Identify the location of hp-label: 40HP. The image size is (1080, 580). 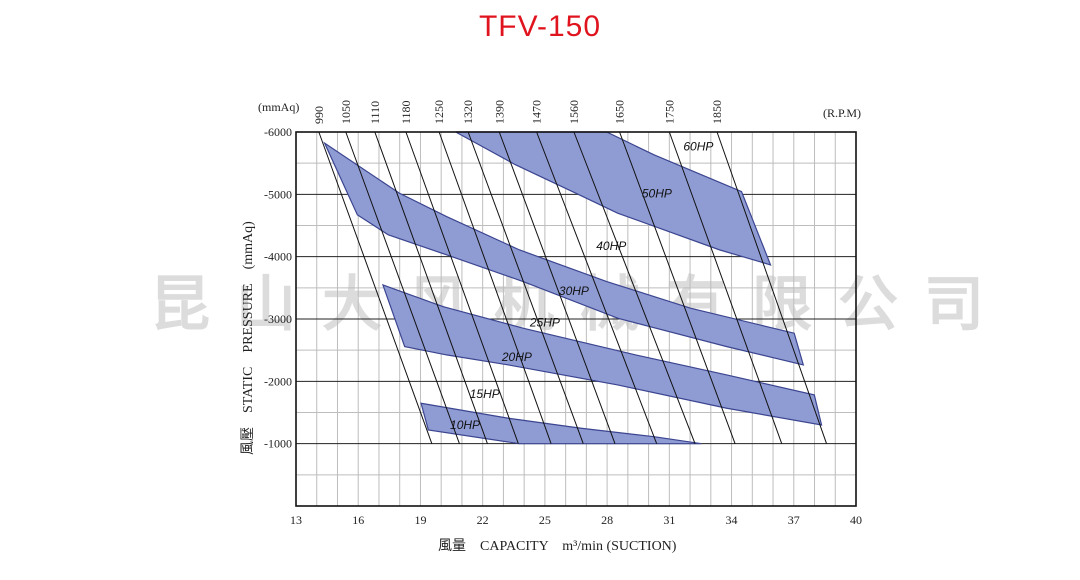
(611, 246).